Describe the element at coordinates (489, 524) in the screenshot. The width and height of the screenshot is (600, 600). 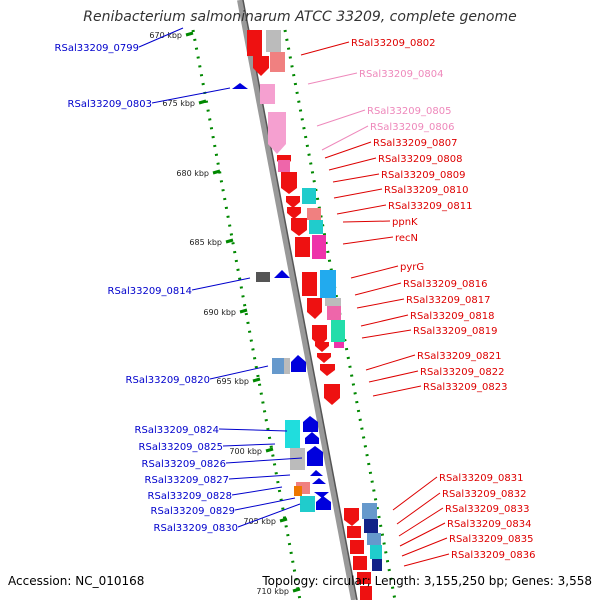
I see `gene-label: RSal33209_0834` at that location.